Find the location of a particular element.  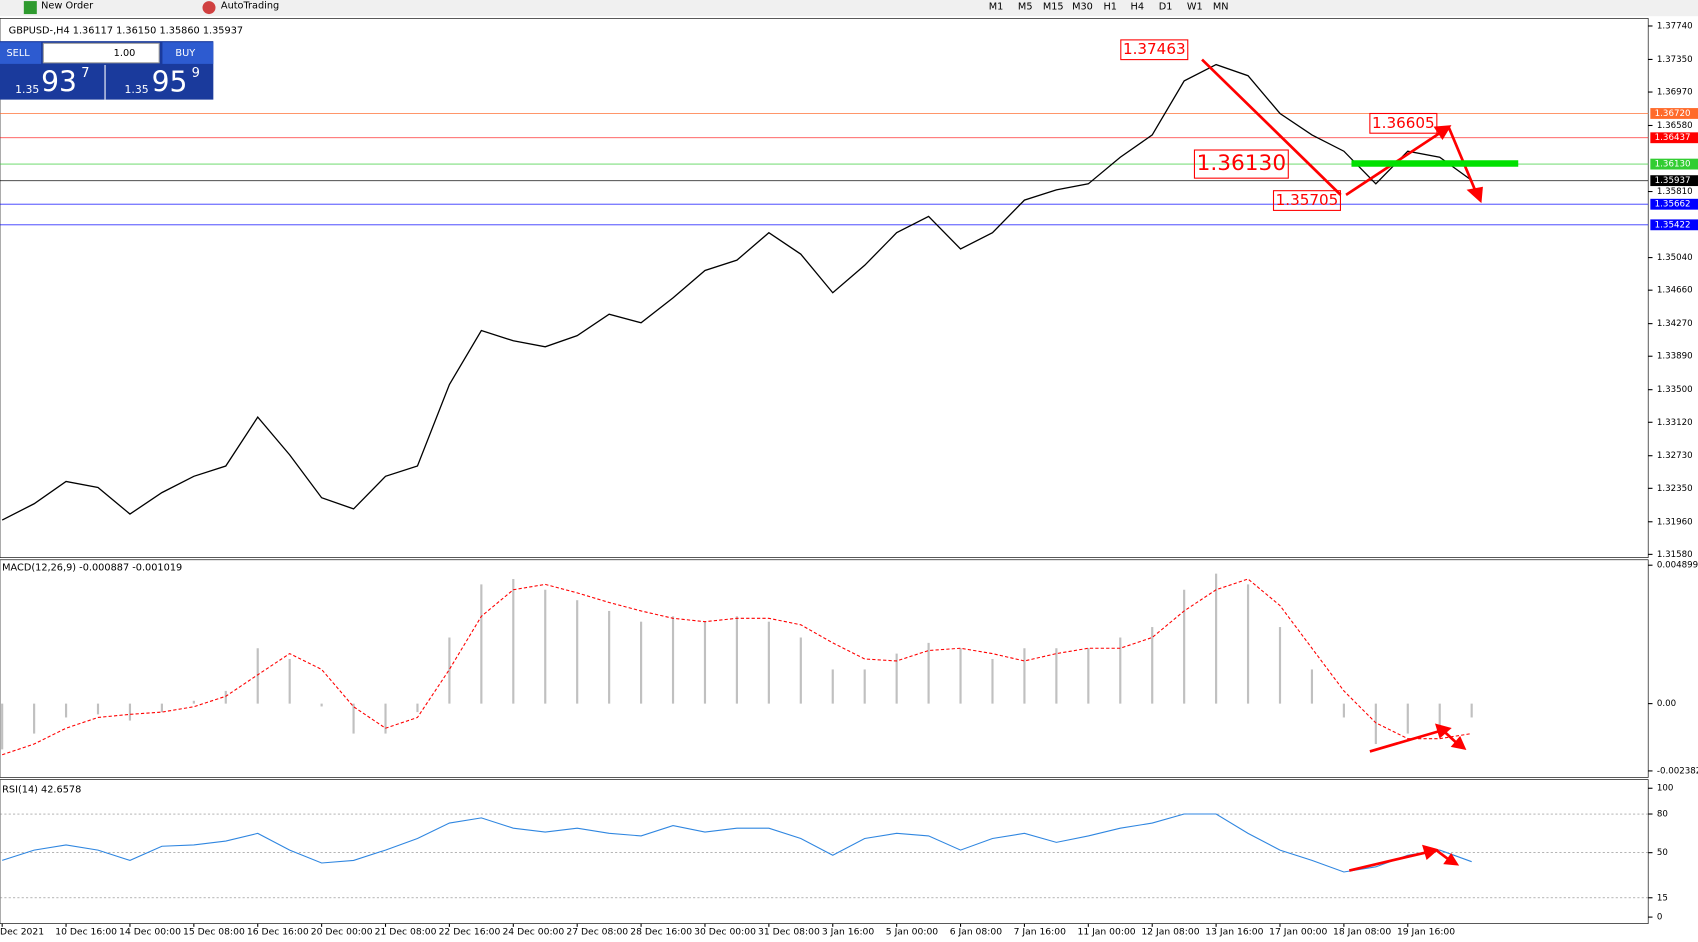

timeframe-button: W1 is located at coordinates (1195, 6).